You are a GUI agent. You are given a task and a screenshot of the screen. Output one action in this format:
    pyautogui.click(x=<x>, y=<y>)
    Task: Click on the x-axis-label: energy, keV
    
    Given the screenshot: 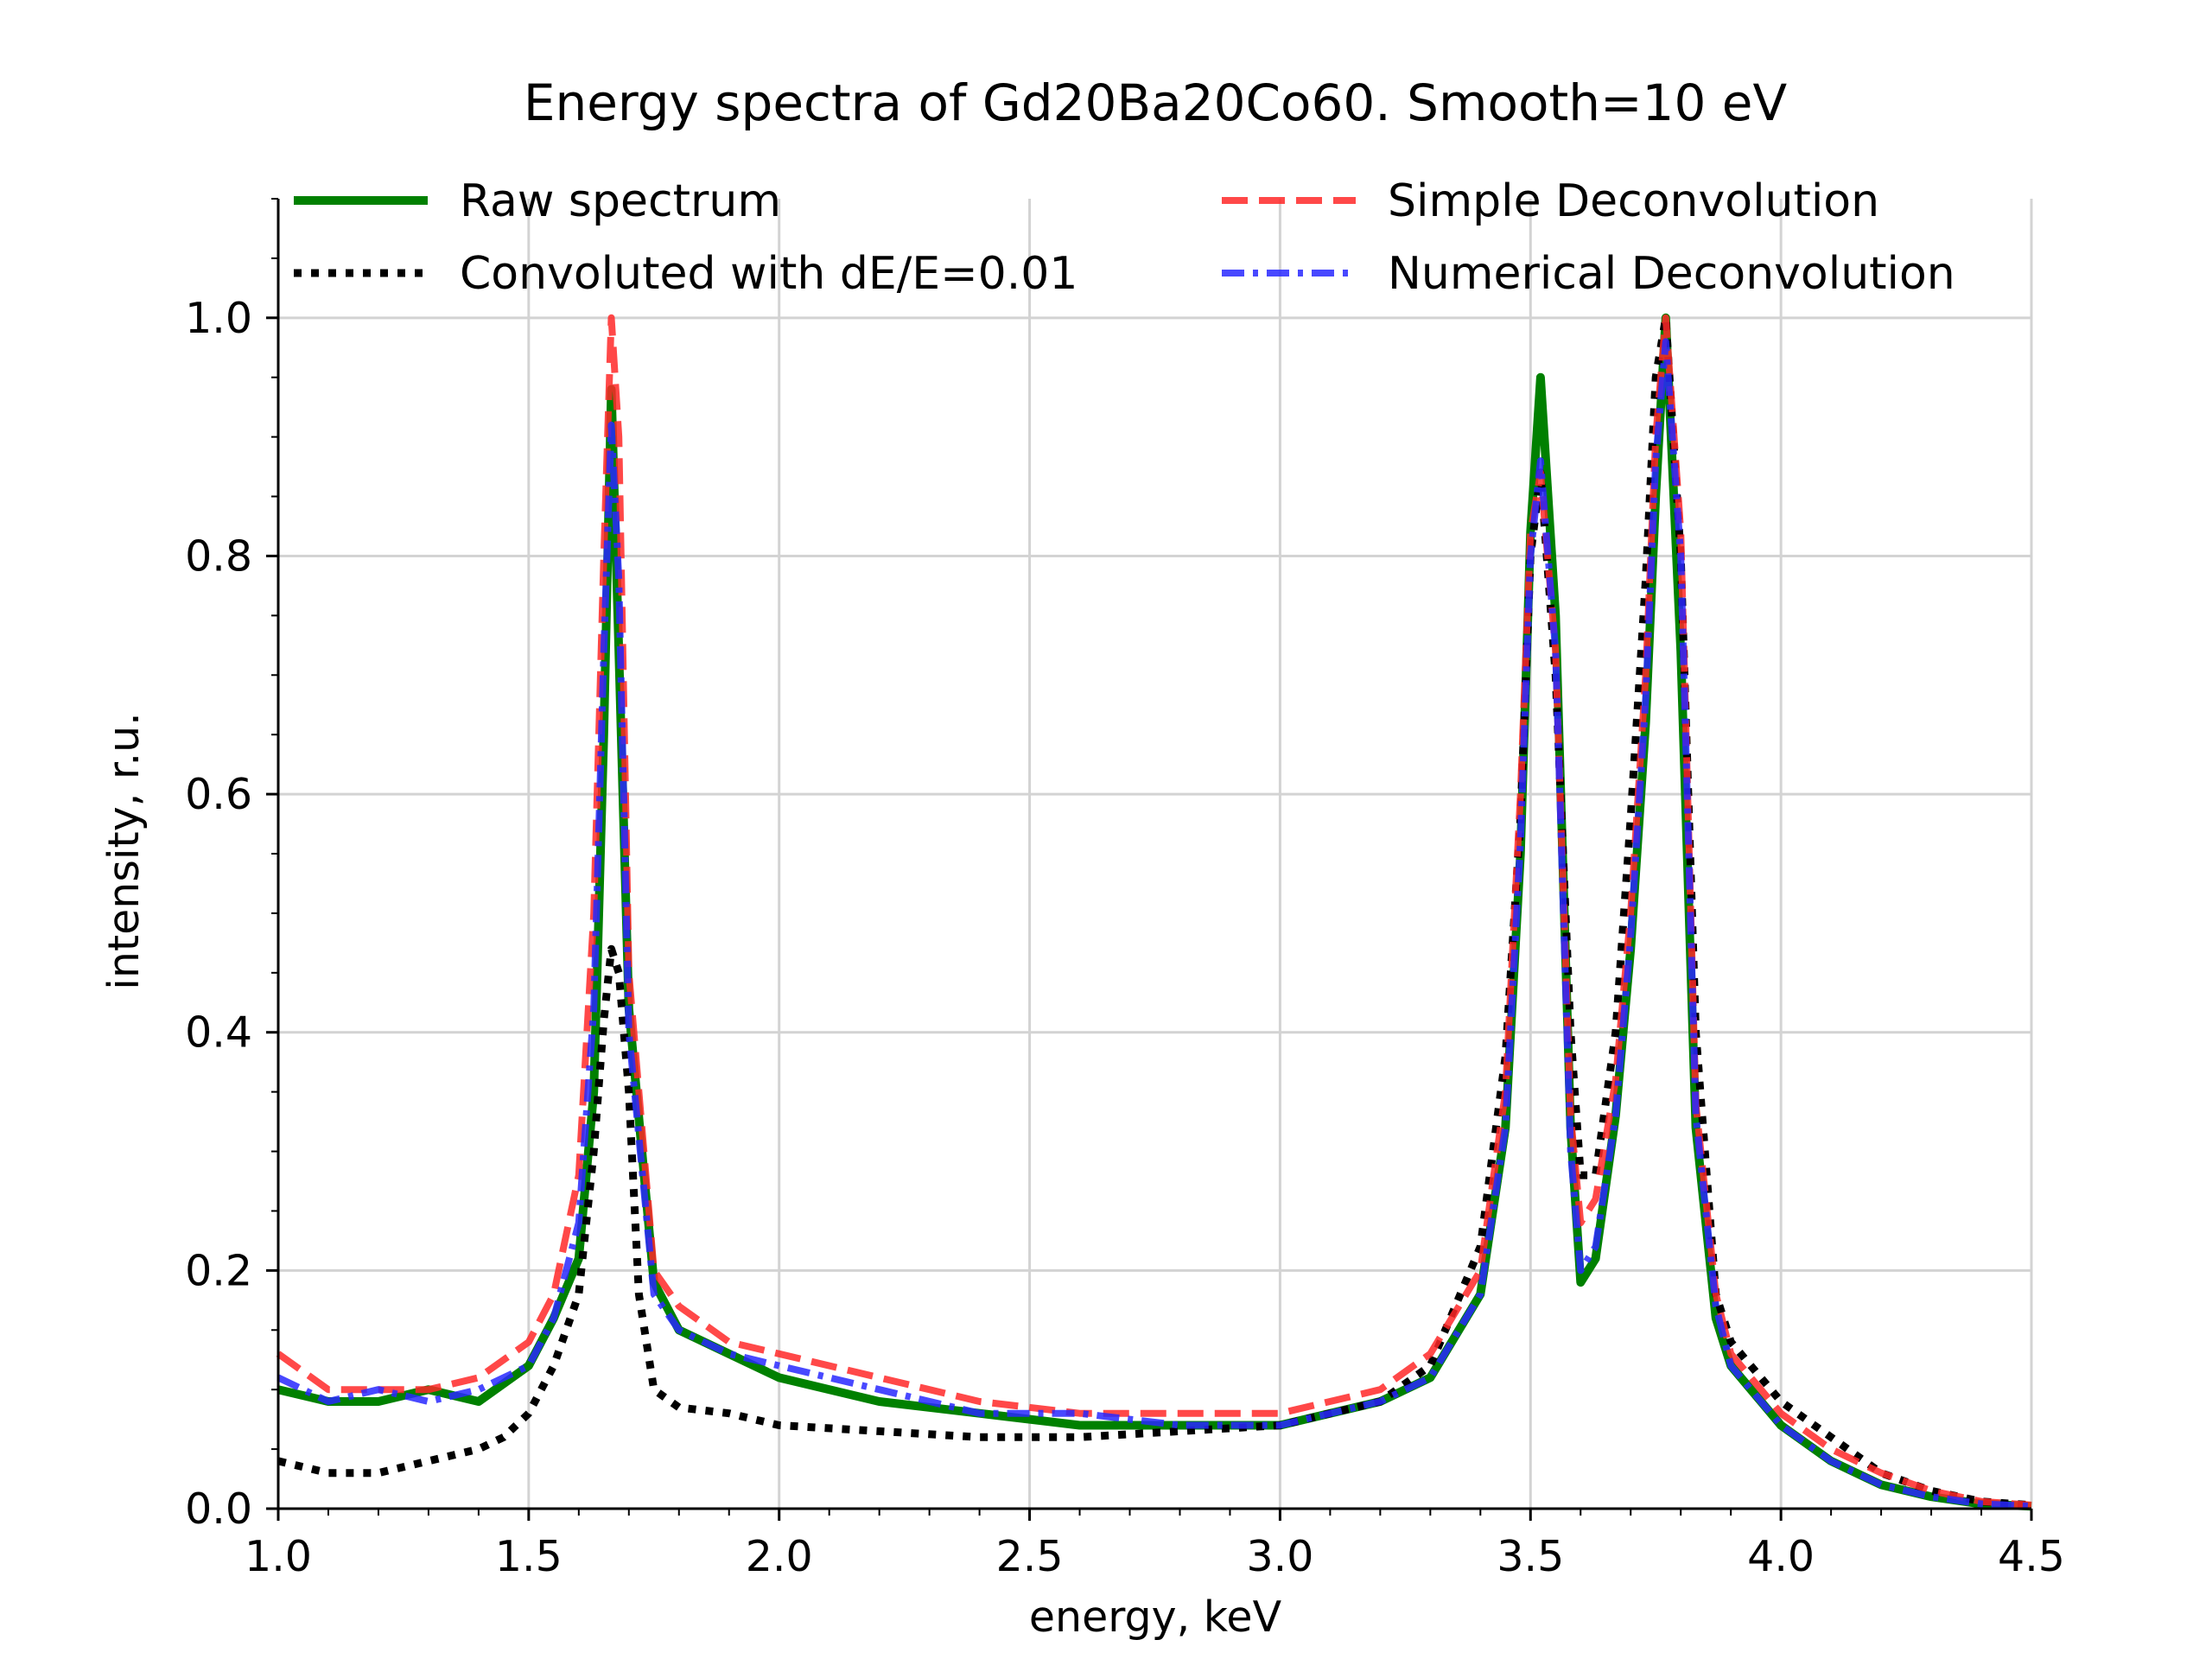 What is the action you would take?
    pyautogui.click(x=1155, y=1617)
    